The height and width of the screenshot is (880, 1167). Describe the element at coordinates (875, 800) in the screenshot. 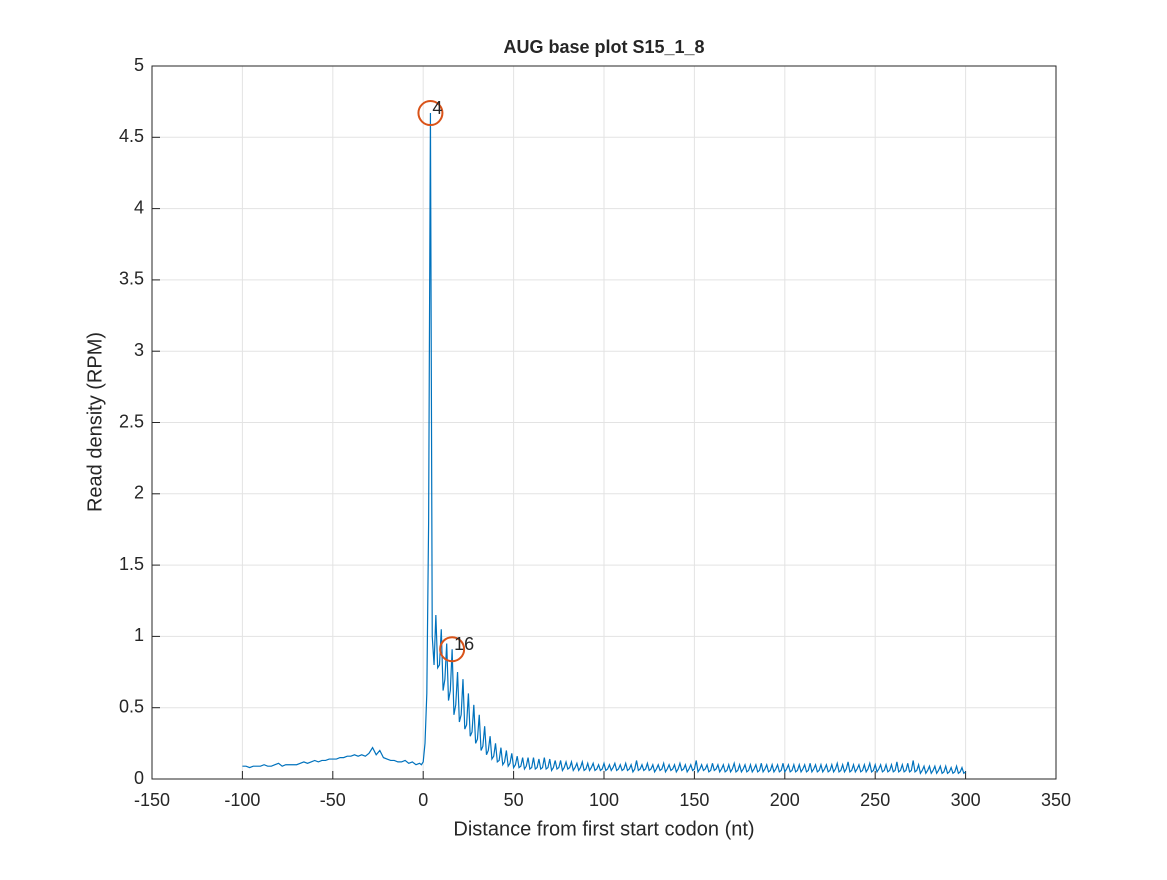

I see `x-tick-label: 250` at that location.